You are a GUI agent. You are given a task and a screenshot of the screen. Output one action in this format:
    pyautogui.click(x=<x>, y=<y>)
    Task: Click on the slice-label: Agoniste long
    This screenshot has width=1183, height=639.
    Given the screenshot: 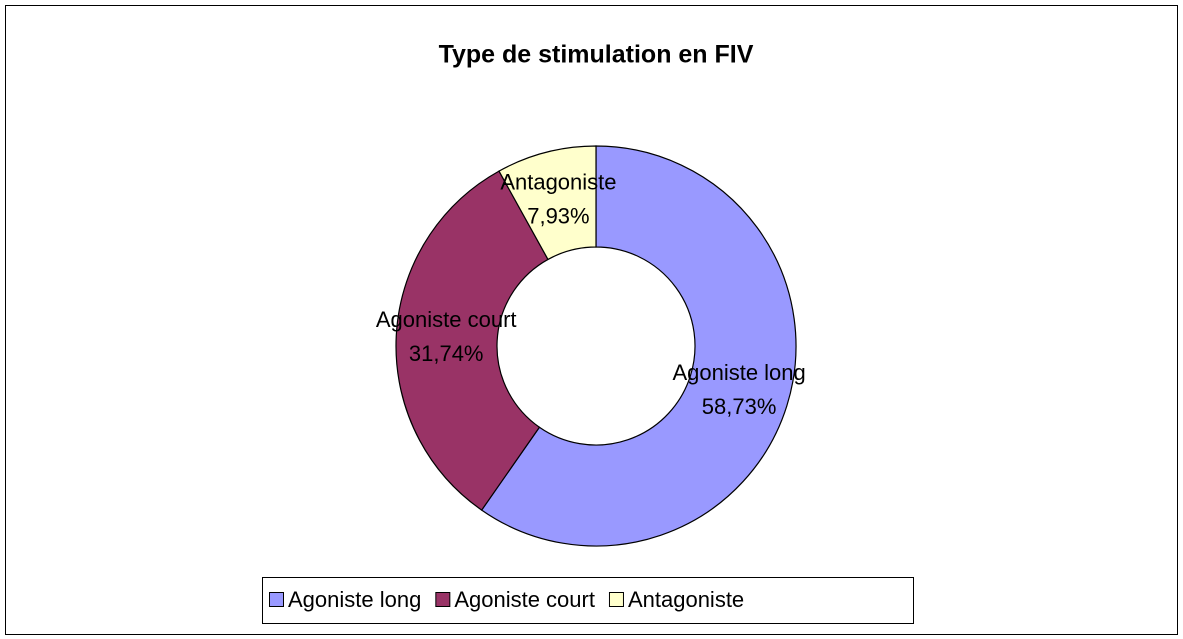 What is the action you would take?
    pyautogui.click(x=738, y=372)
    